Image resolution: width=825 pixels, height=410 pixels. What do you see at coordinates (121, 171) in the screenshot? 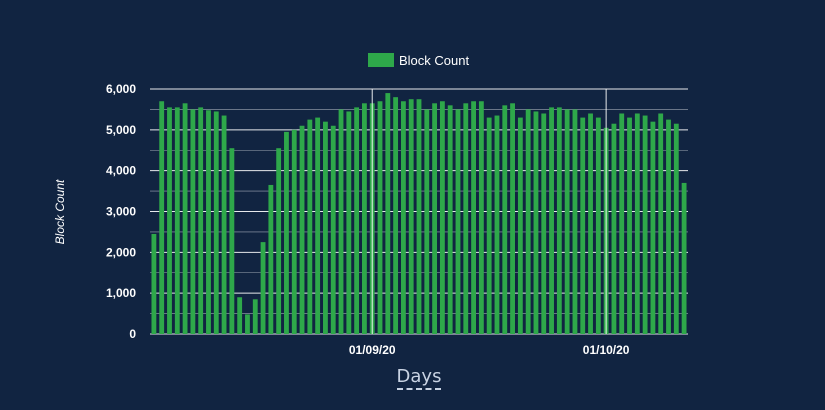
I see `y-tick-label: 4,000` at bounding box center [121, 171].